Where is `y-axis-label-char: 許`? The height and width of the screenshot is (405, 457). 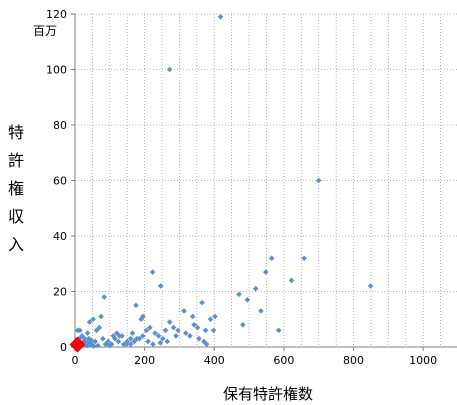 y-axis-label-char: 許 is located at coordinates (16, 160).